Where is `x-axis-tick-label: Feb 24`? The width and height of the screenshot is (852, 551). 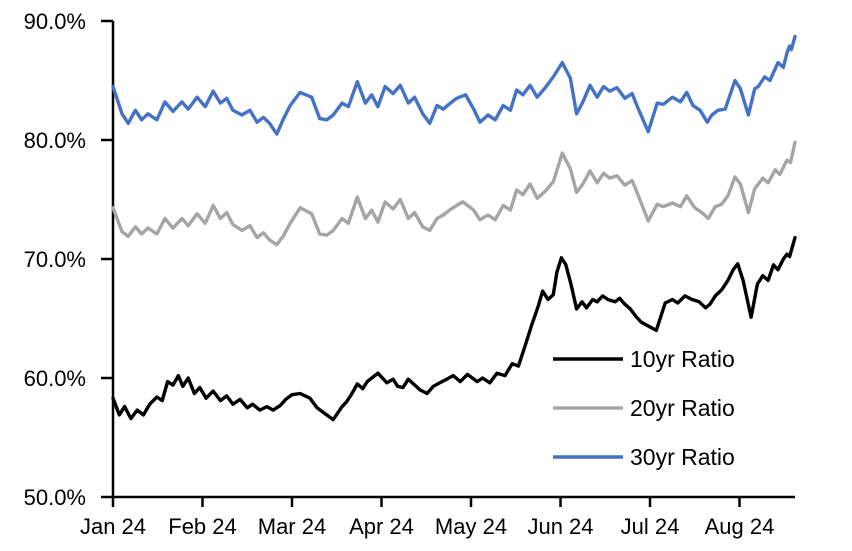
x-axis-tick-label: Feb 24 is located at coordinates (202, 526).